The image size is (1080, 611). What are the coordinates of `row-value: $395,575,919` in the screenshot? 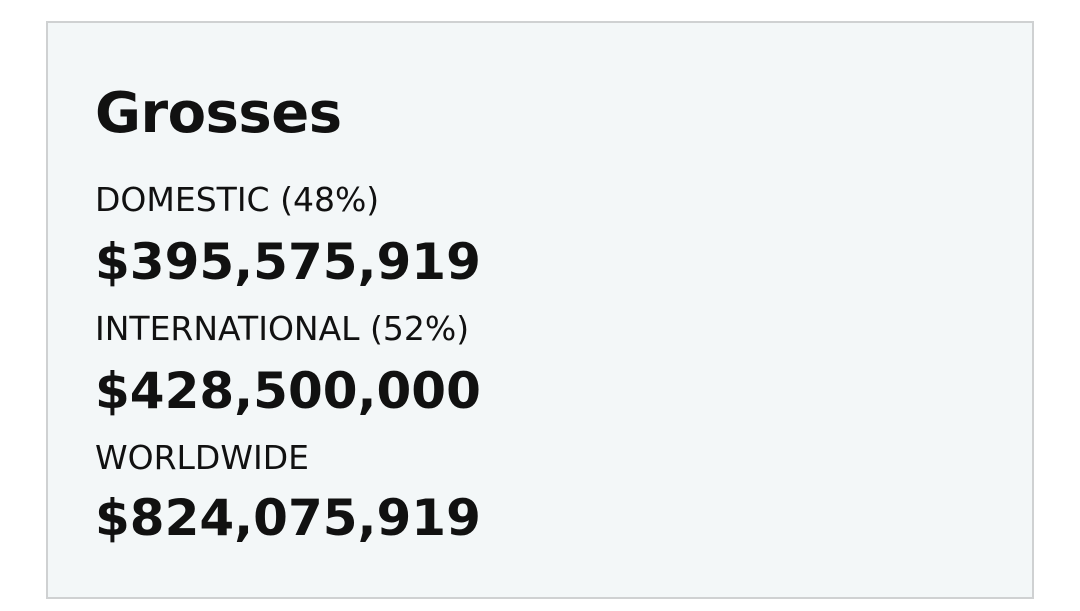 It's located at (288, 262).